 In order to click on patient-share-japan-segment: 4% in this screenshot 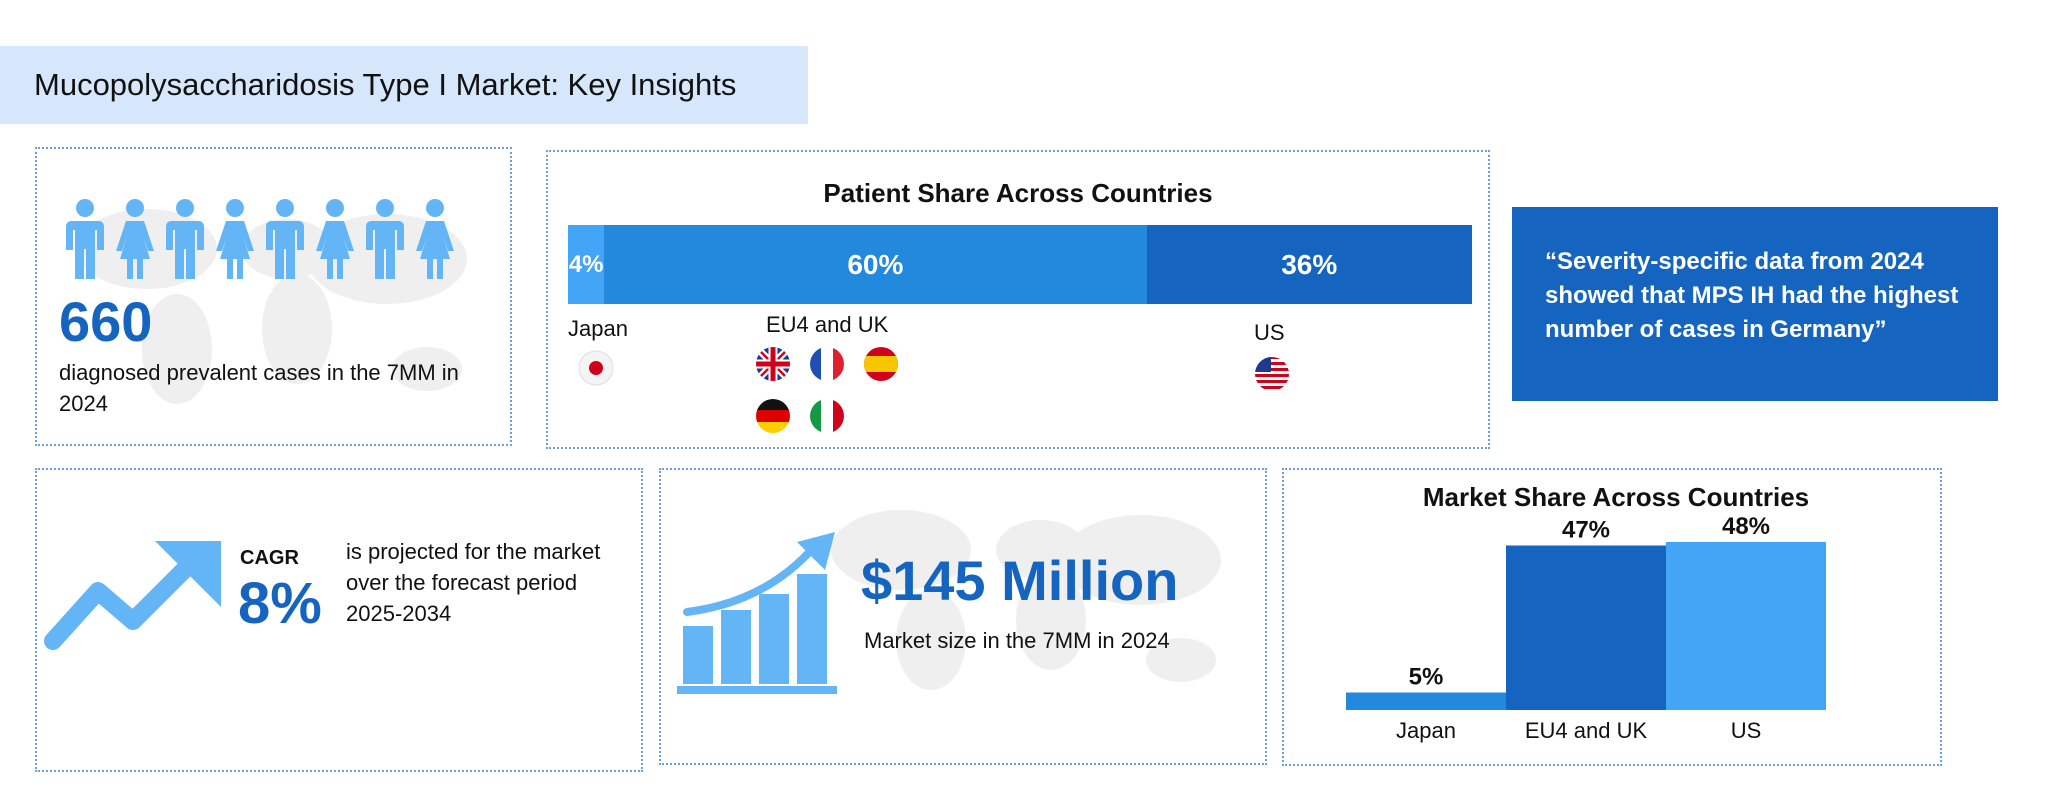, I will do `click(586, 264)`.